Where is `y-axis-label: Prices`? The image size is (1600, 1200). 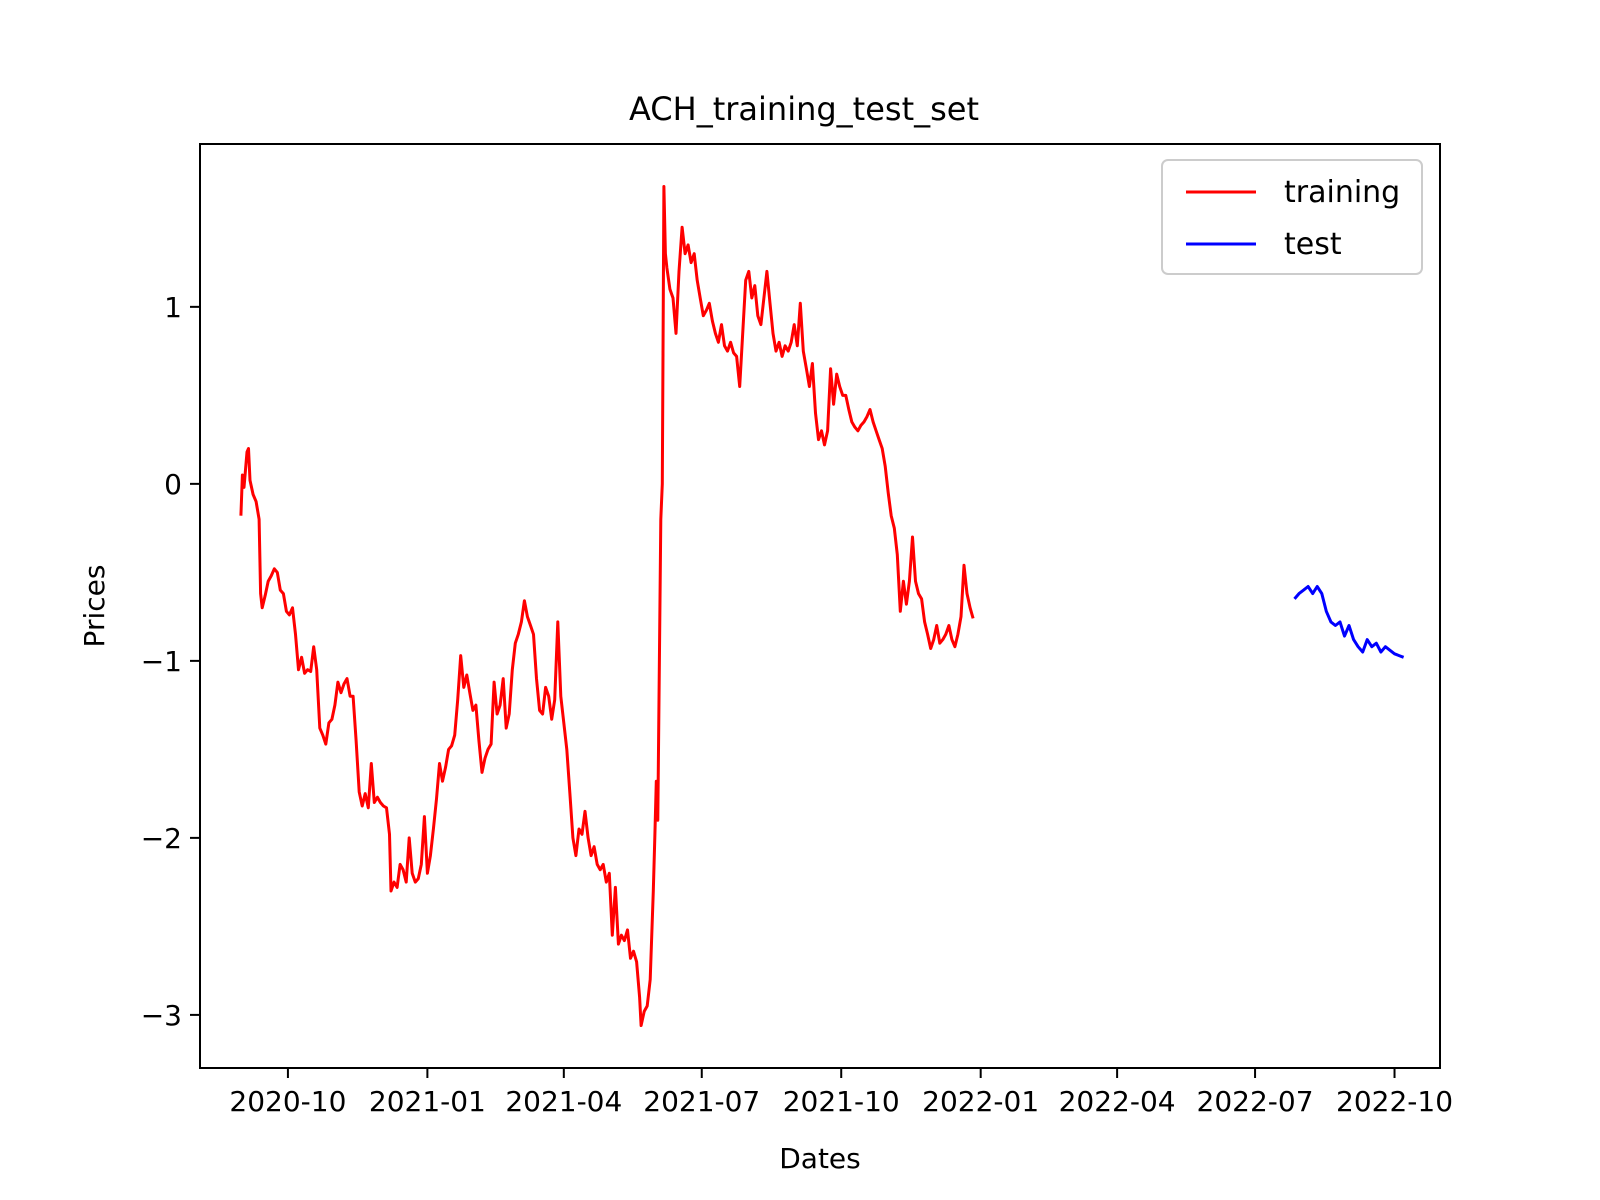 y-axis-label: Prices is located at coordinates (94, 606).